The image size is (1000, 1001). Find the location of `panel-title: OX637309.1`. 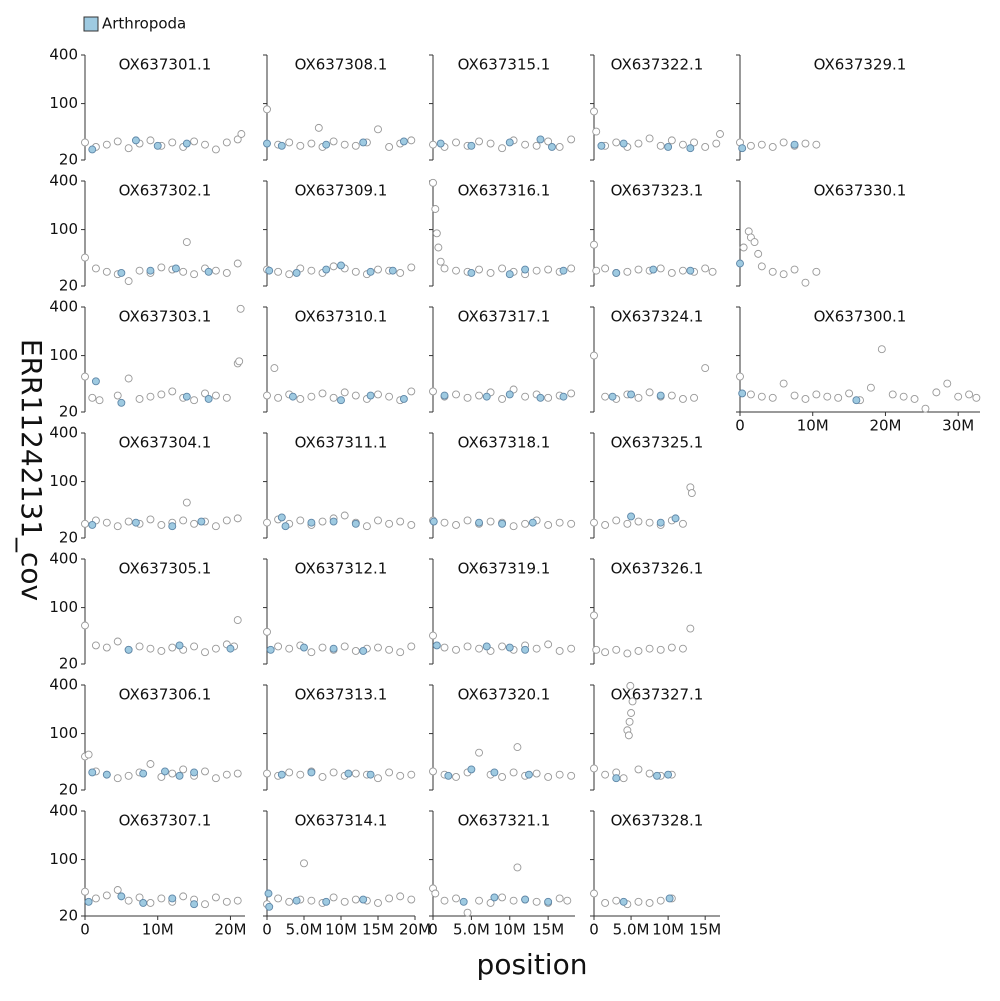

panel-title: OX637309.1 is located at coordinates (341, 191).